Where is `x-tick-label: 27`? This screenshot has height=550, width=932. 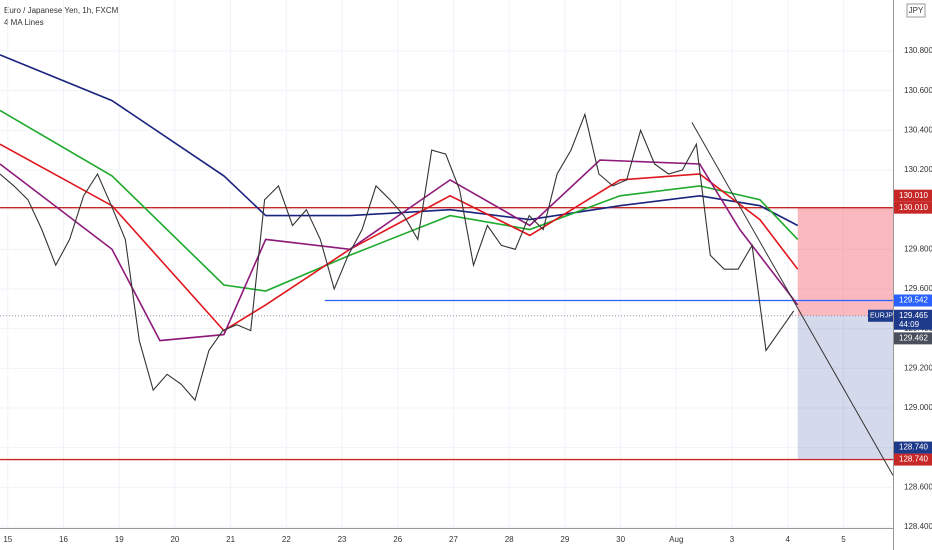
x-tick-label: 27 is located at coordinates (453, 539).